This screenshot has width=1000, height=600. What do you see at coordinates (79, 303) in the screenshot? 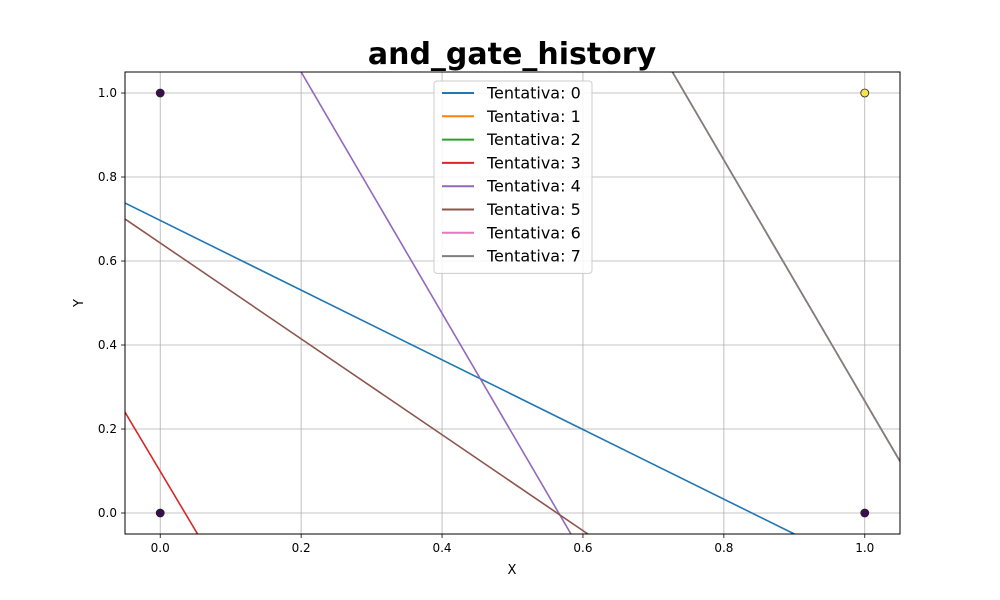
I see `y-axis-label: Y` at bounding box center [79, 303].